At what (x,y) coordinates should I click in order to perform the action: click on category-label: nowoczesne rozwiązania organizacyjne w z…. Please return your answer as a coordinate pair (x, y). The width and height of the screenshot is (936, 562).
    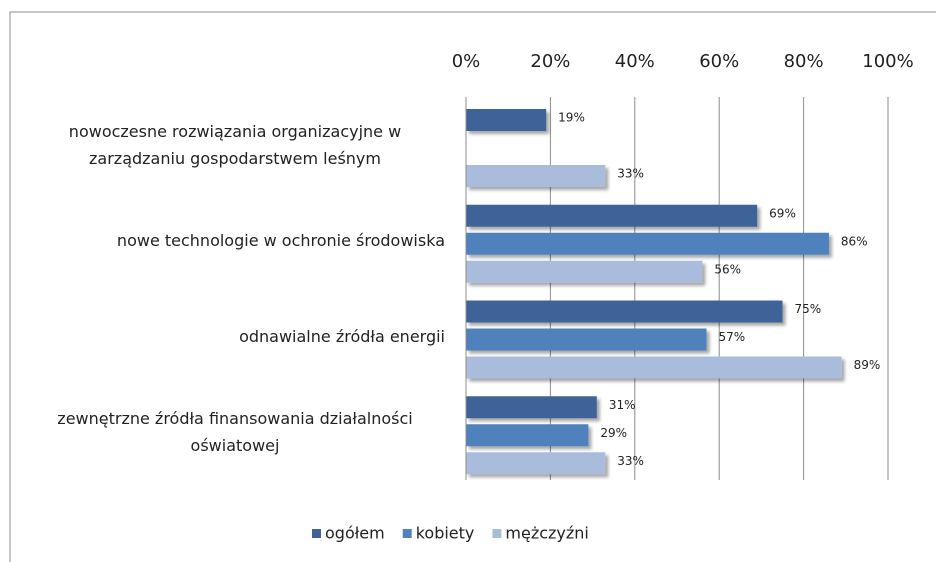
    Looking at the image, I should click on (232, 145).